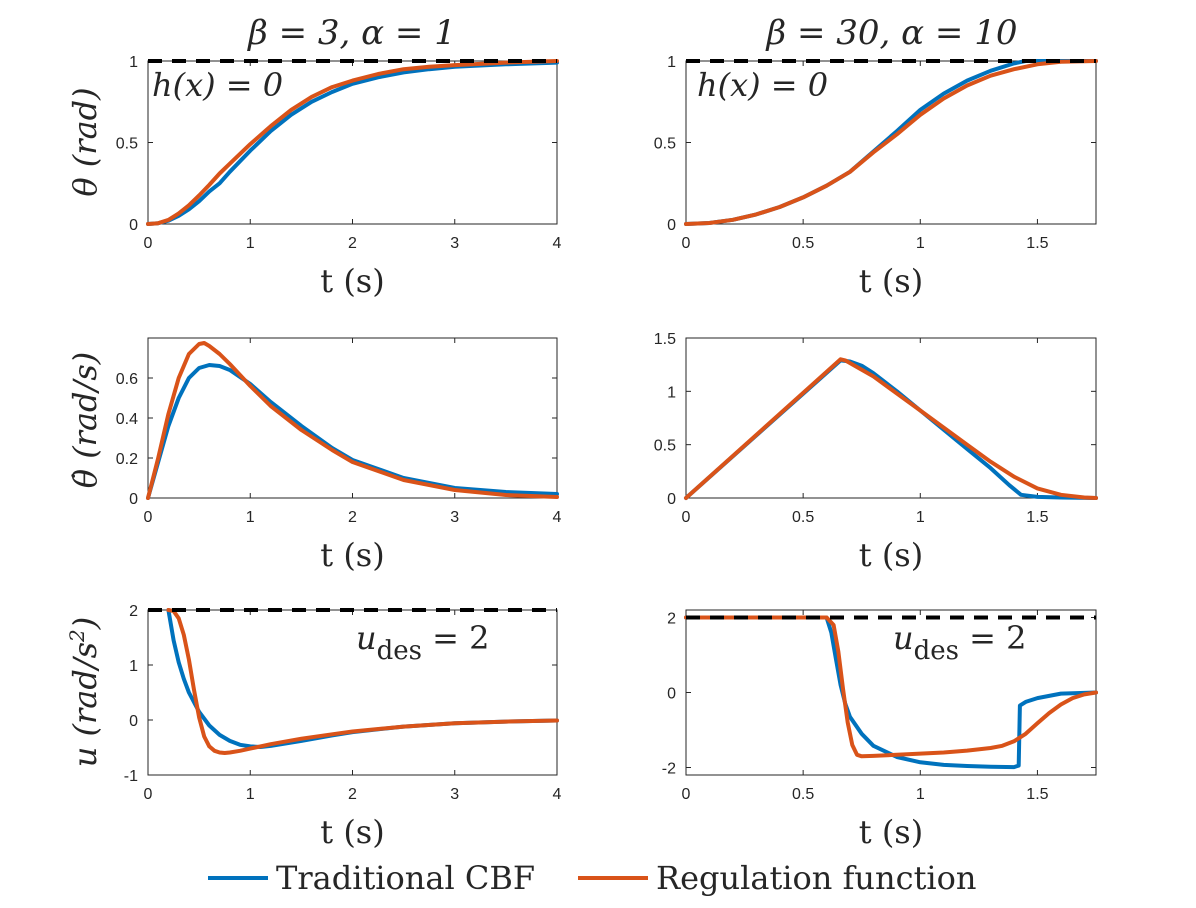 This screenshot has height=908, width=1196. I want to click on udes-left-sub: des, so click(399, 651).